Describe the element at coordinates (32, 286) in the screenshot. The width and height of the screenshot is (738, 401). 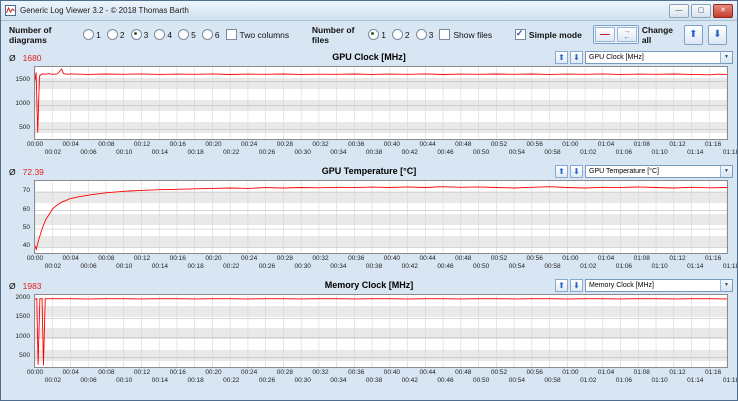
I see `average-value: 1983` at that location.